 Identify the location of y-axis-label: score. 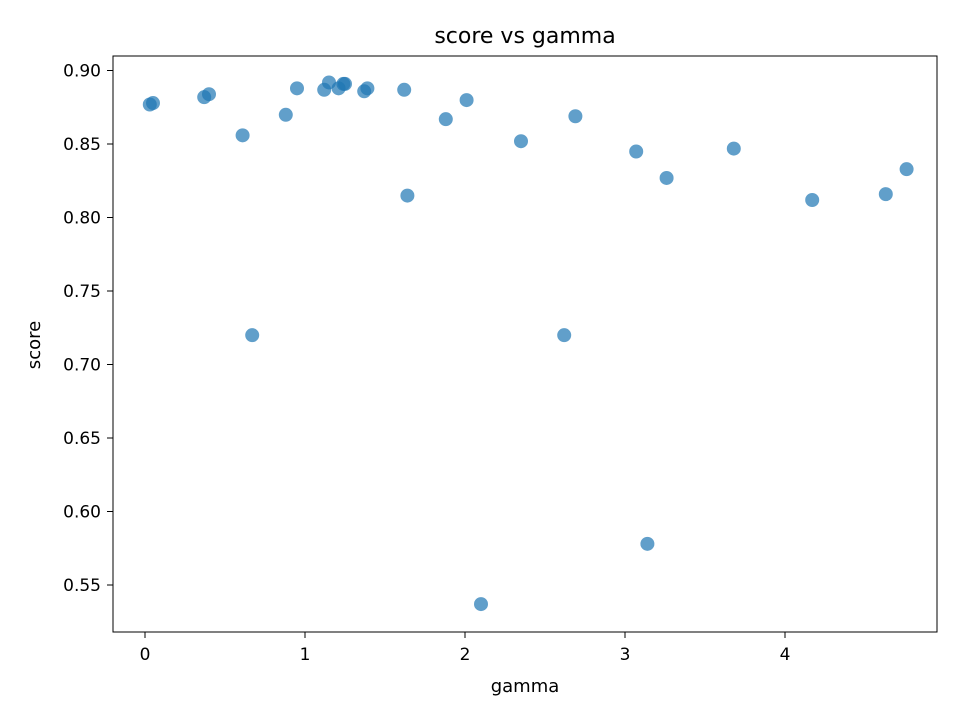
(34, 345).